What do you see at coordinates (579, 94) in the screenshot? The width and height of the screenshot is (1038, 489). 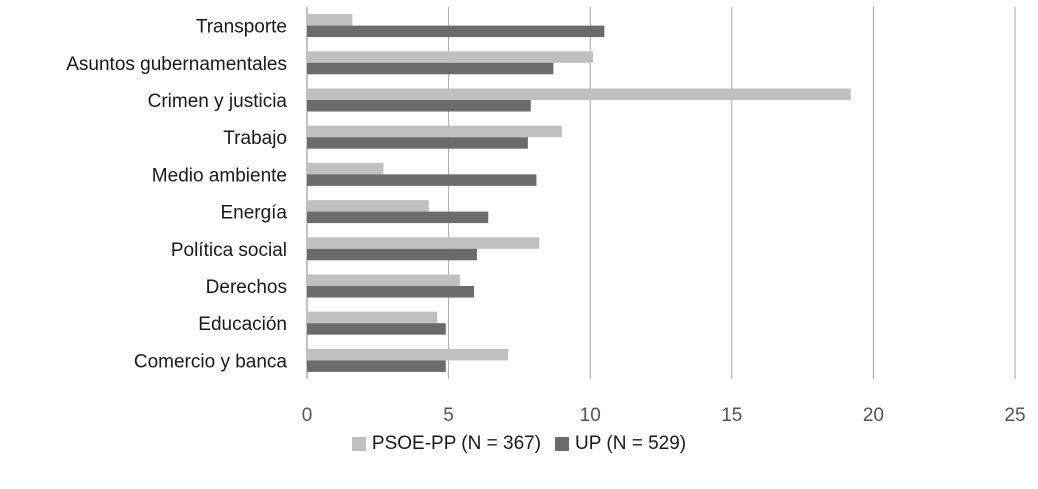 I see `bar-psoe-pp-crimen-y-justicia` at bounding box center [579, 94].